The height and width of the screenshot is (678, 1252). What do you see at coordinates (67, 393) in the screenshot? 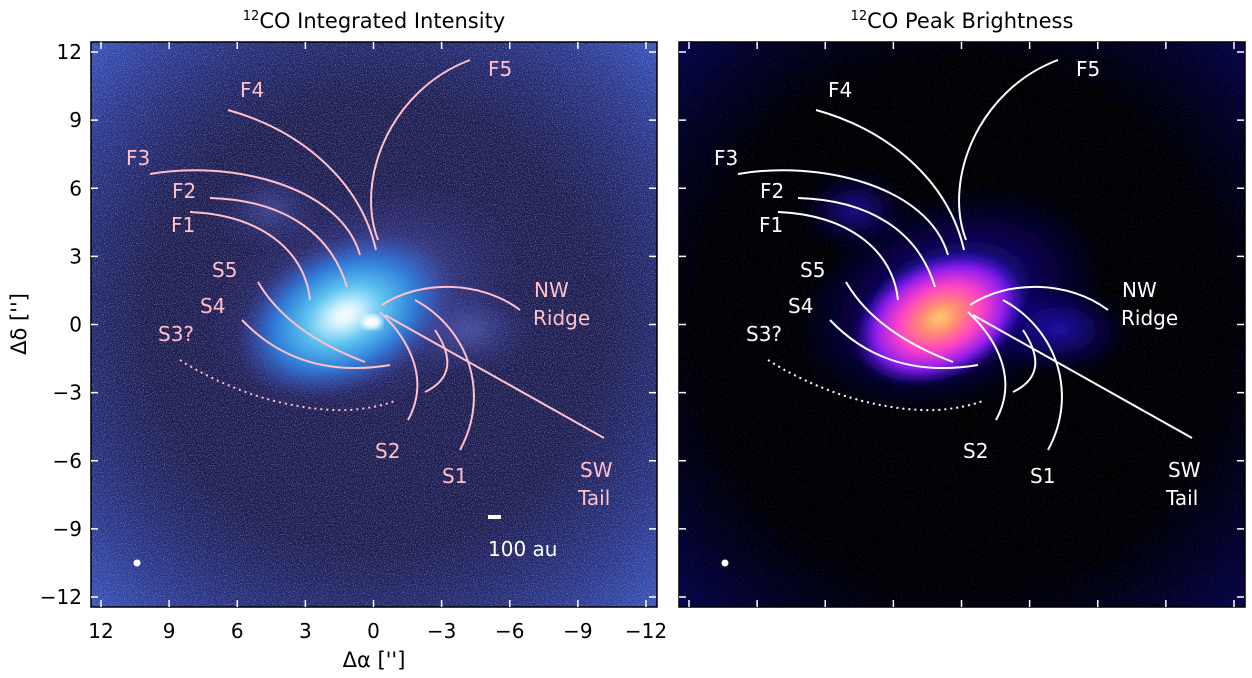
I see `y-tick-label: −3` at bounding box center [67, 393].